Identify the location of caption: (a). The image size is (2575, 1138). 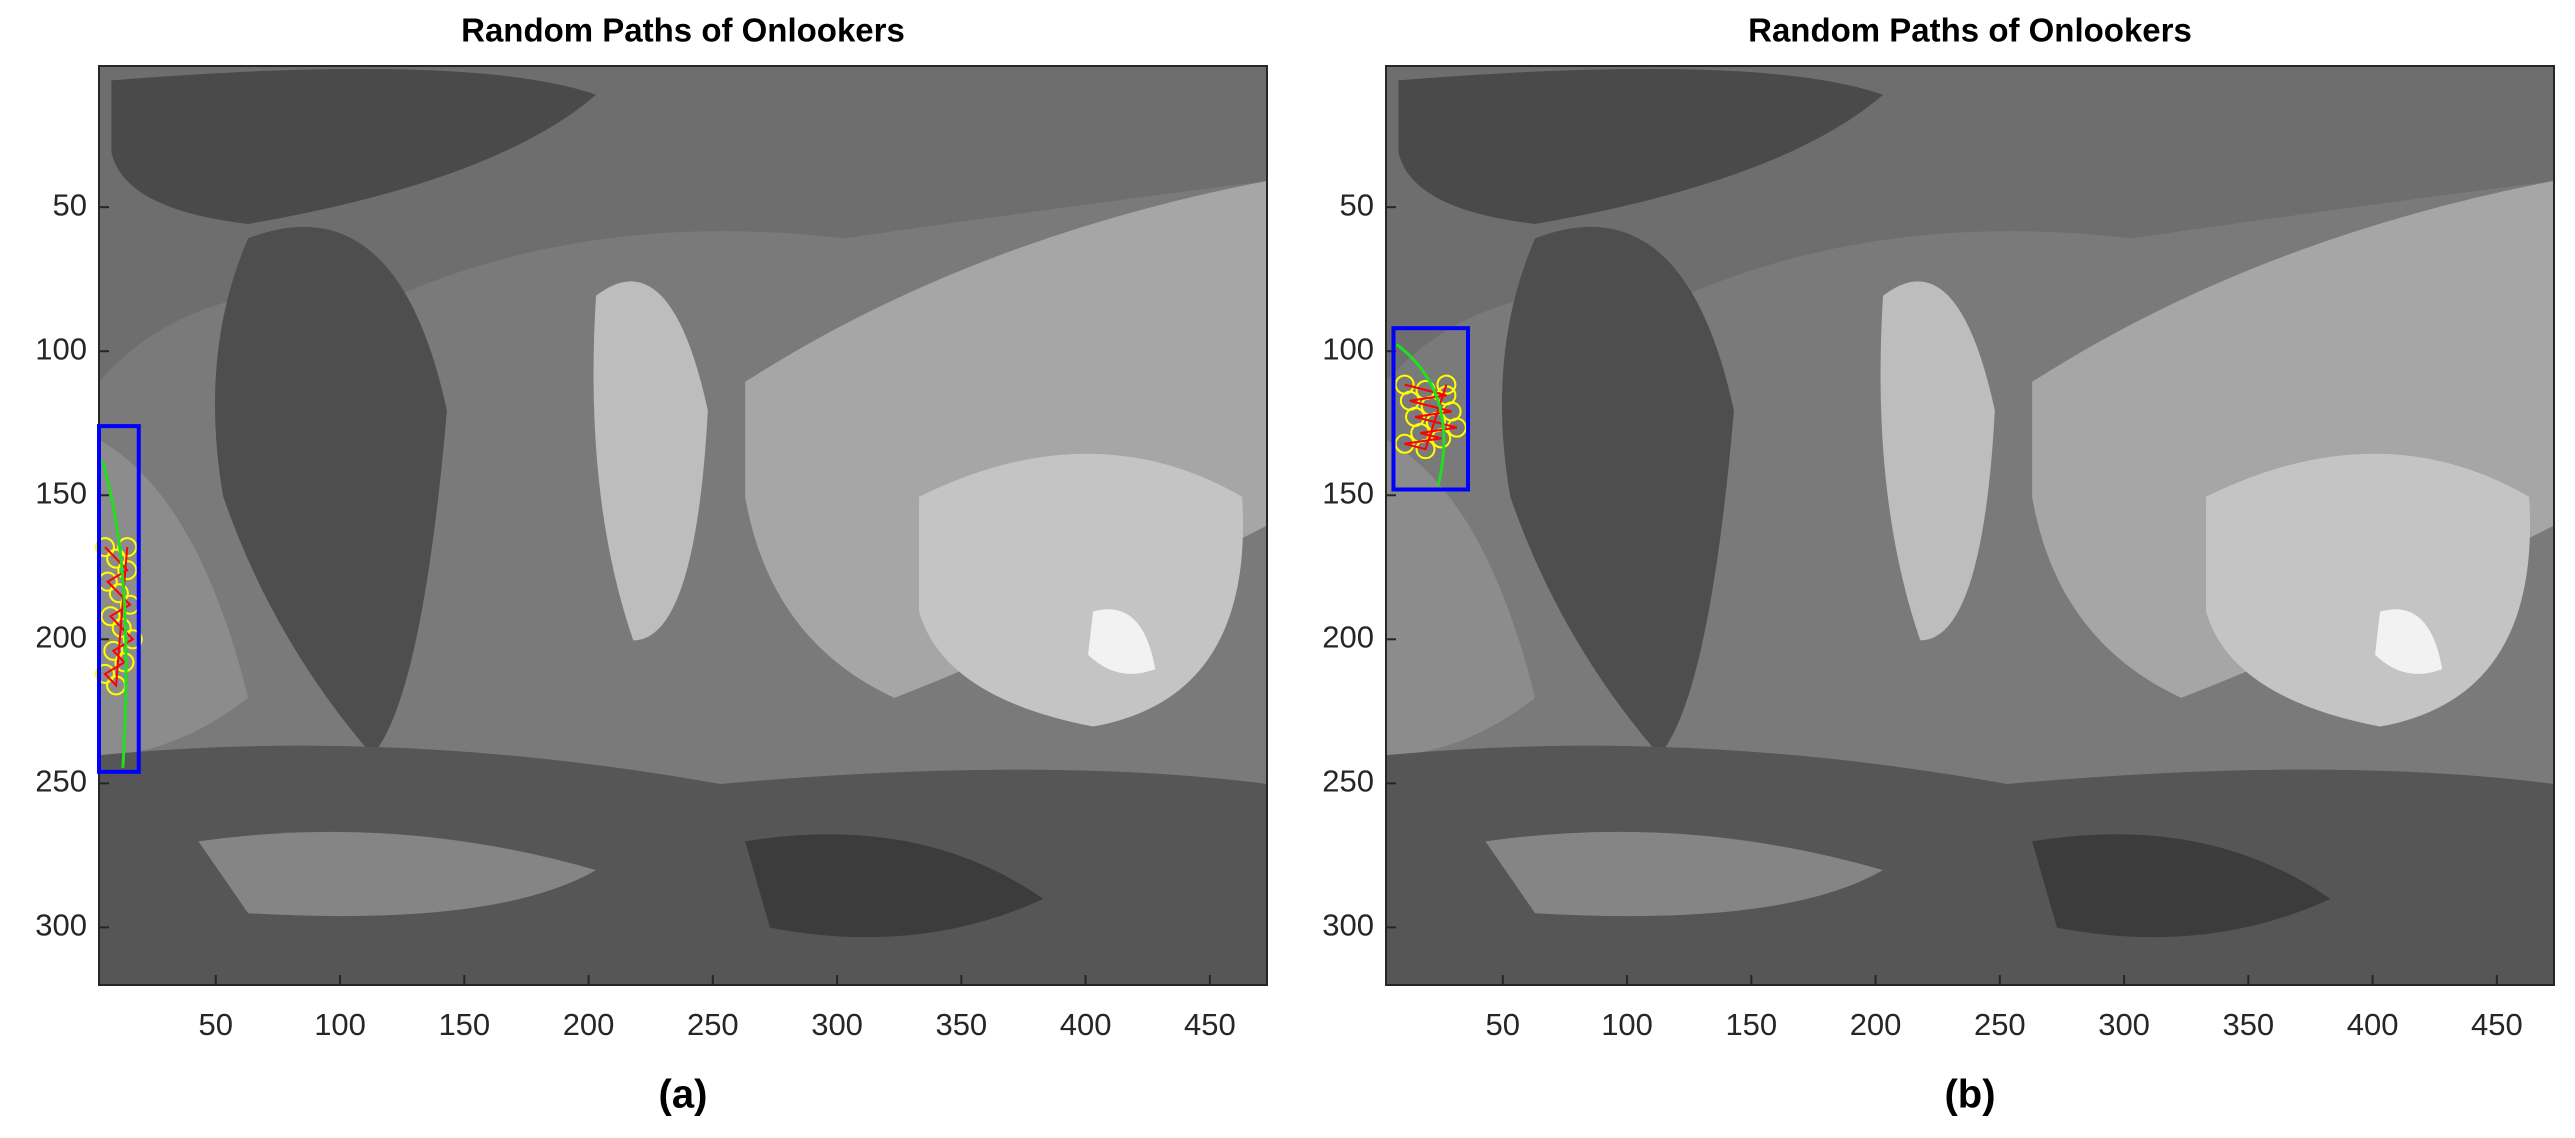
(683, 1095).